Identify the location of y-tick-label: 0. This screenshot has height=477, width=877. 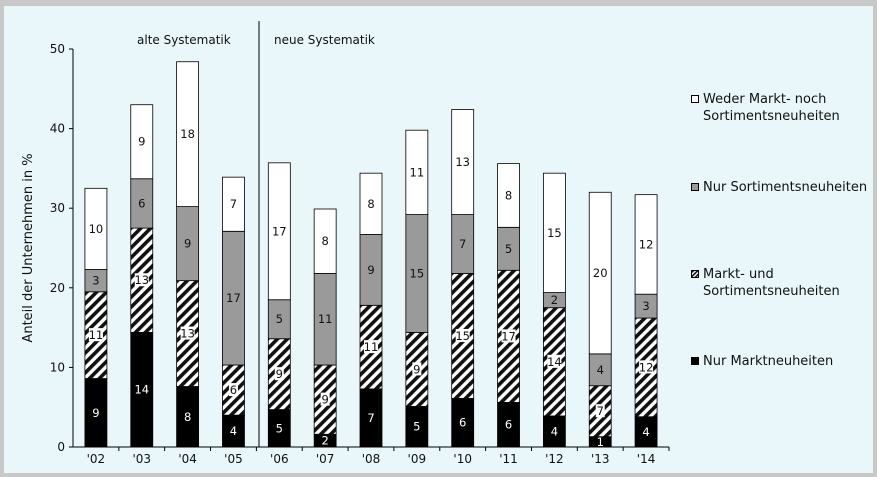
(61, 447).